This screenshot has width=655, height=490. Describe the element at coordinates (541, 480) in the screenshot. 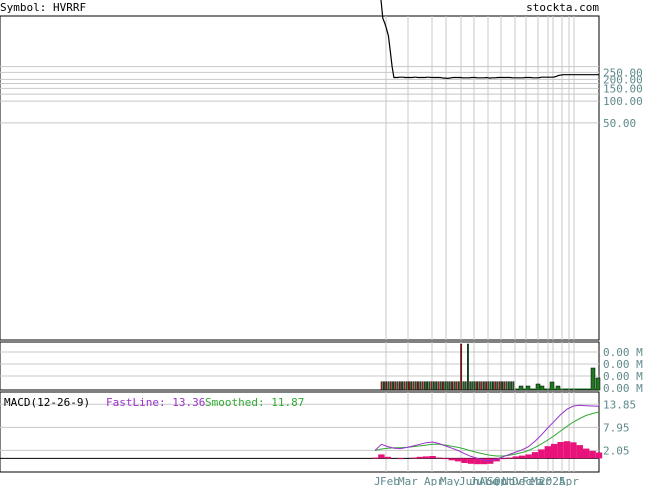

I see `x-tick-label: Mar` at that location.